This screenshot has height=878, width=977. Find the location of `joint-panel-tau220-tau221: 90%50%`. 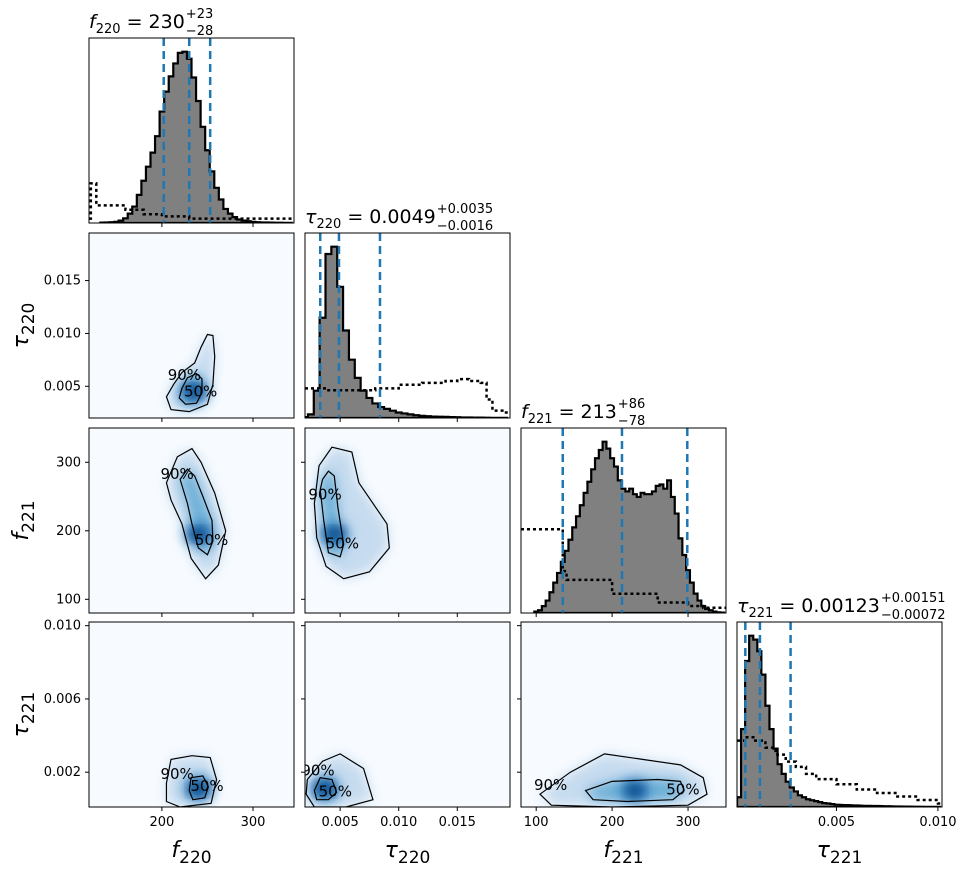

joint-panel-tau220-tau221: 90%50% is located at coordinates (406, 716).